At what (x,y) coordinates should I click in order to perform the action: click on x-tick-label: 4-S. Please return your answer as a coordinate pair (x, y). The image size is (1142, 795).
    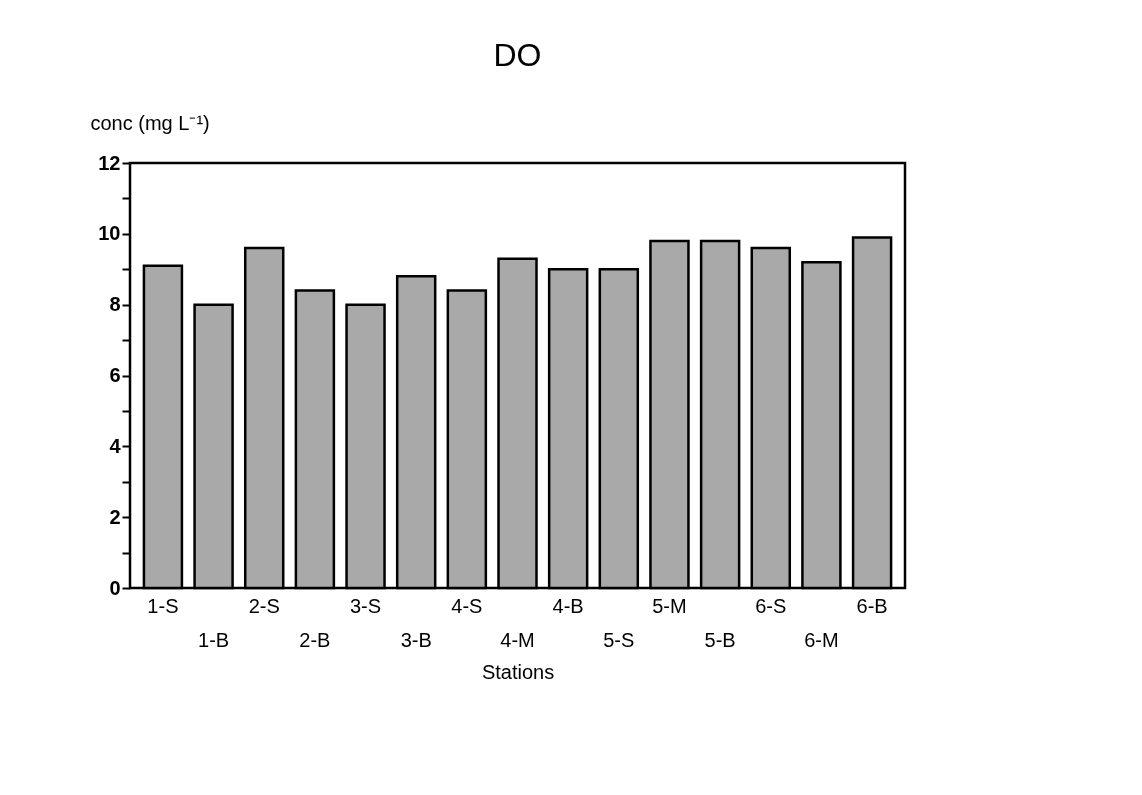
    Looking at the image, I should click on (467, 605).